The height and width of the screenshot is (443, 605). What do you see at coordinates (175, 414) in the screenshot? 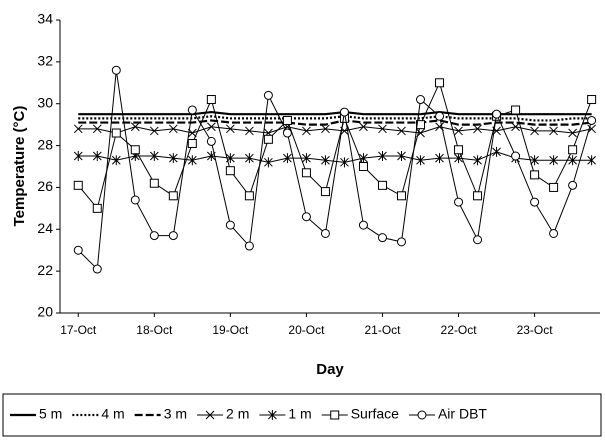
I see `legend-label: 3 m` at bounding box center [175, 414].